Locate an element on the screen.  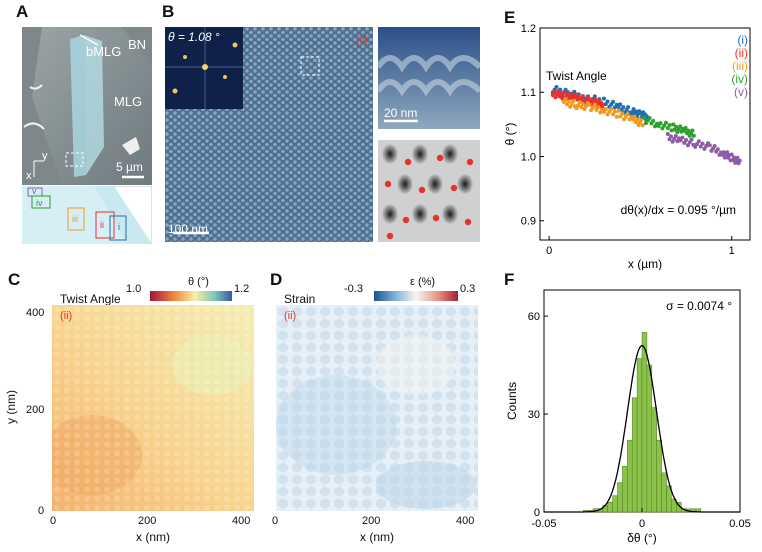
panel-d-cbar-max: 0.3 is located at coordinates (468, 289).